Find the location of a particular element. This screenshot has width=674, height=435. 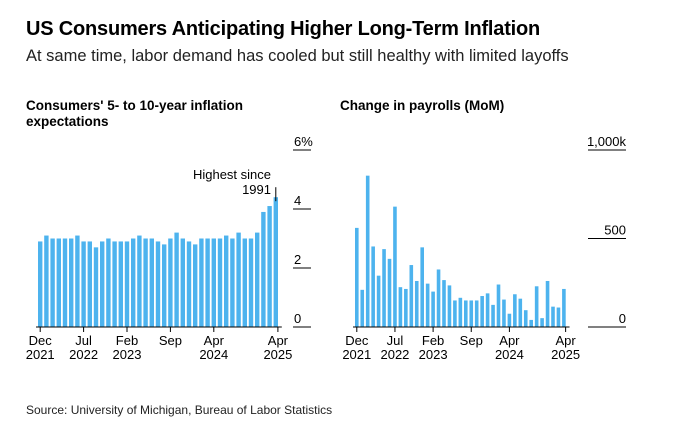

payroll-xtick-year: 2023 is located at coordinates (433, 354).